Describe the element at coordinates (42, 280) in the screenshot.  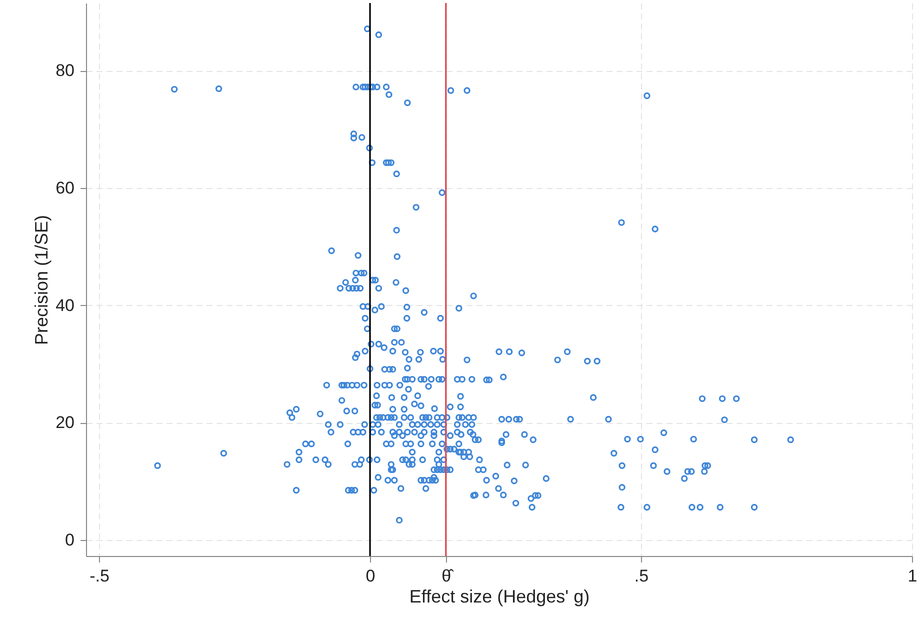
I see `y-axis-title: Precision (1/SE)` at that location.